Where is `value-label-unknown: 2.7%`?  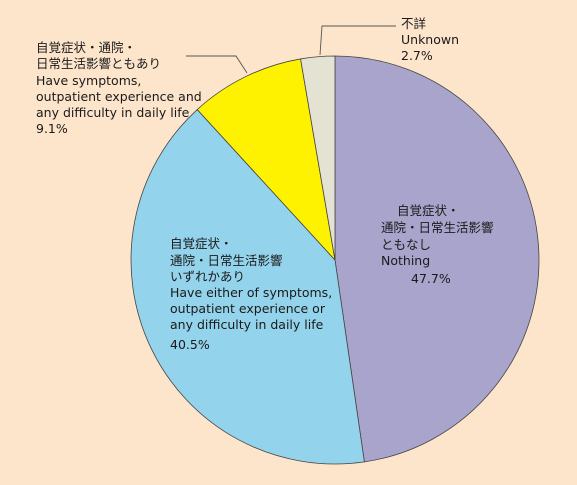 value-label-unknown: 2.7% is located at coordinates (417, 55).